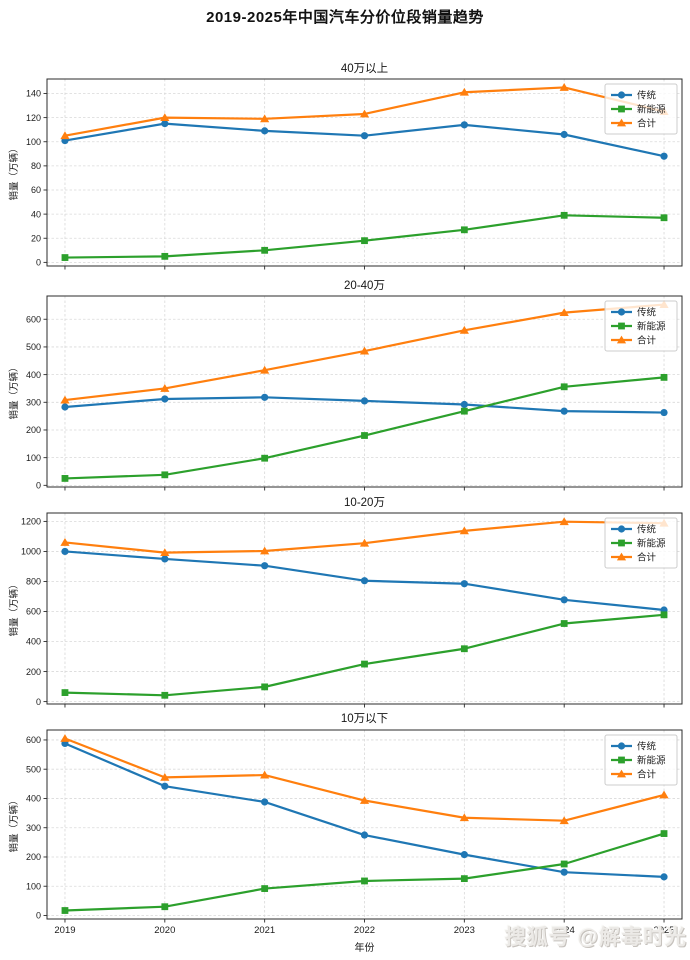  What do you see at coordinates (364, 286) in the screenshot?
I see `subplot-title-200k-400k: 20-40万` at bounding box center [364, 286].